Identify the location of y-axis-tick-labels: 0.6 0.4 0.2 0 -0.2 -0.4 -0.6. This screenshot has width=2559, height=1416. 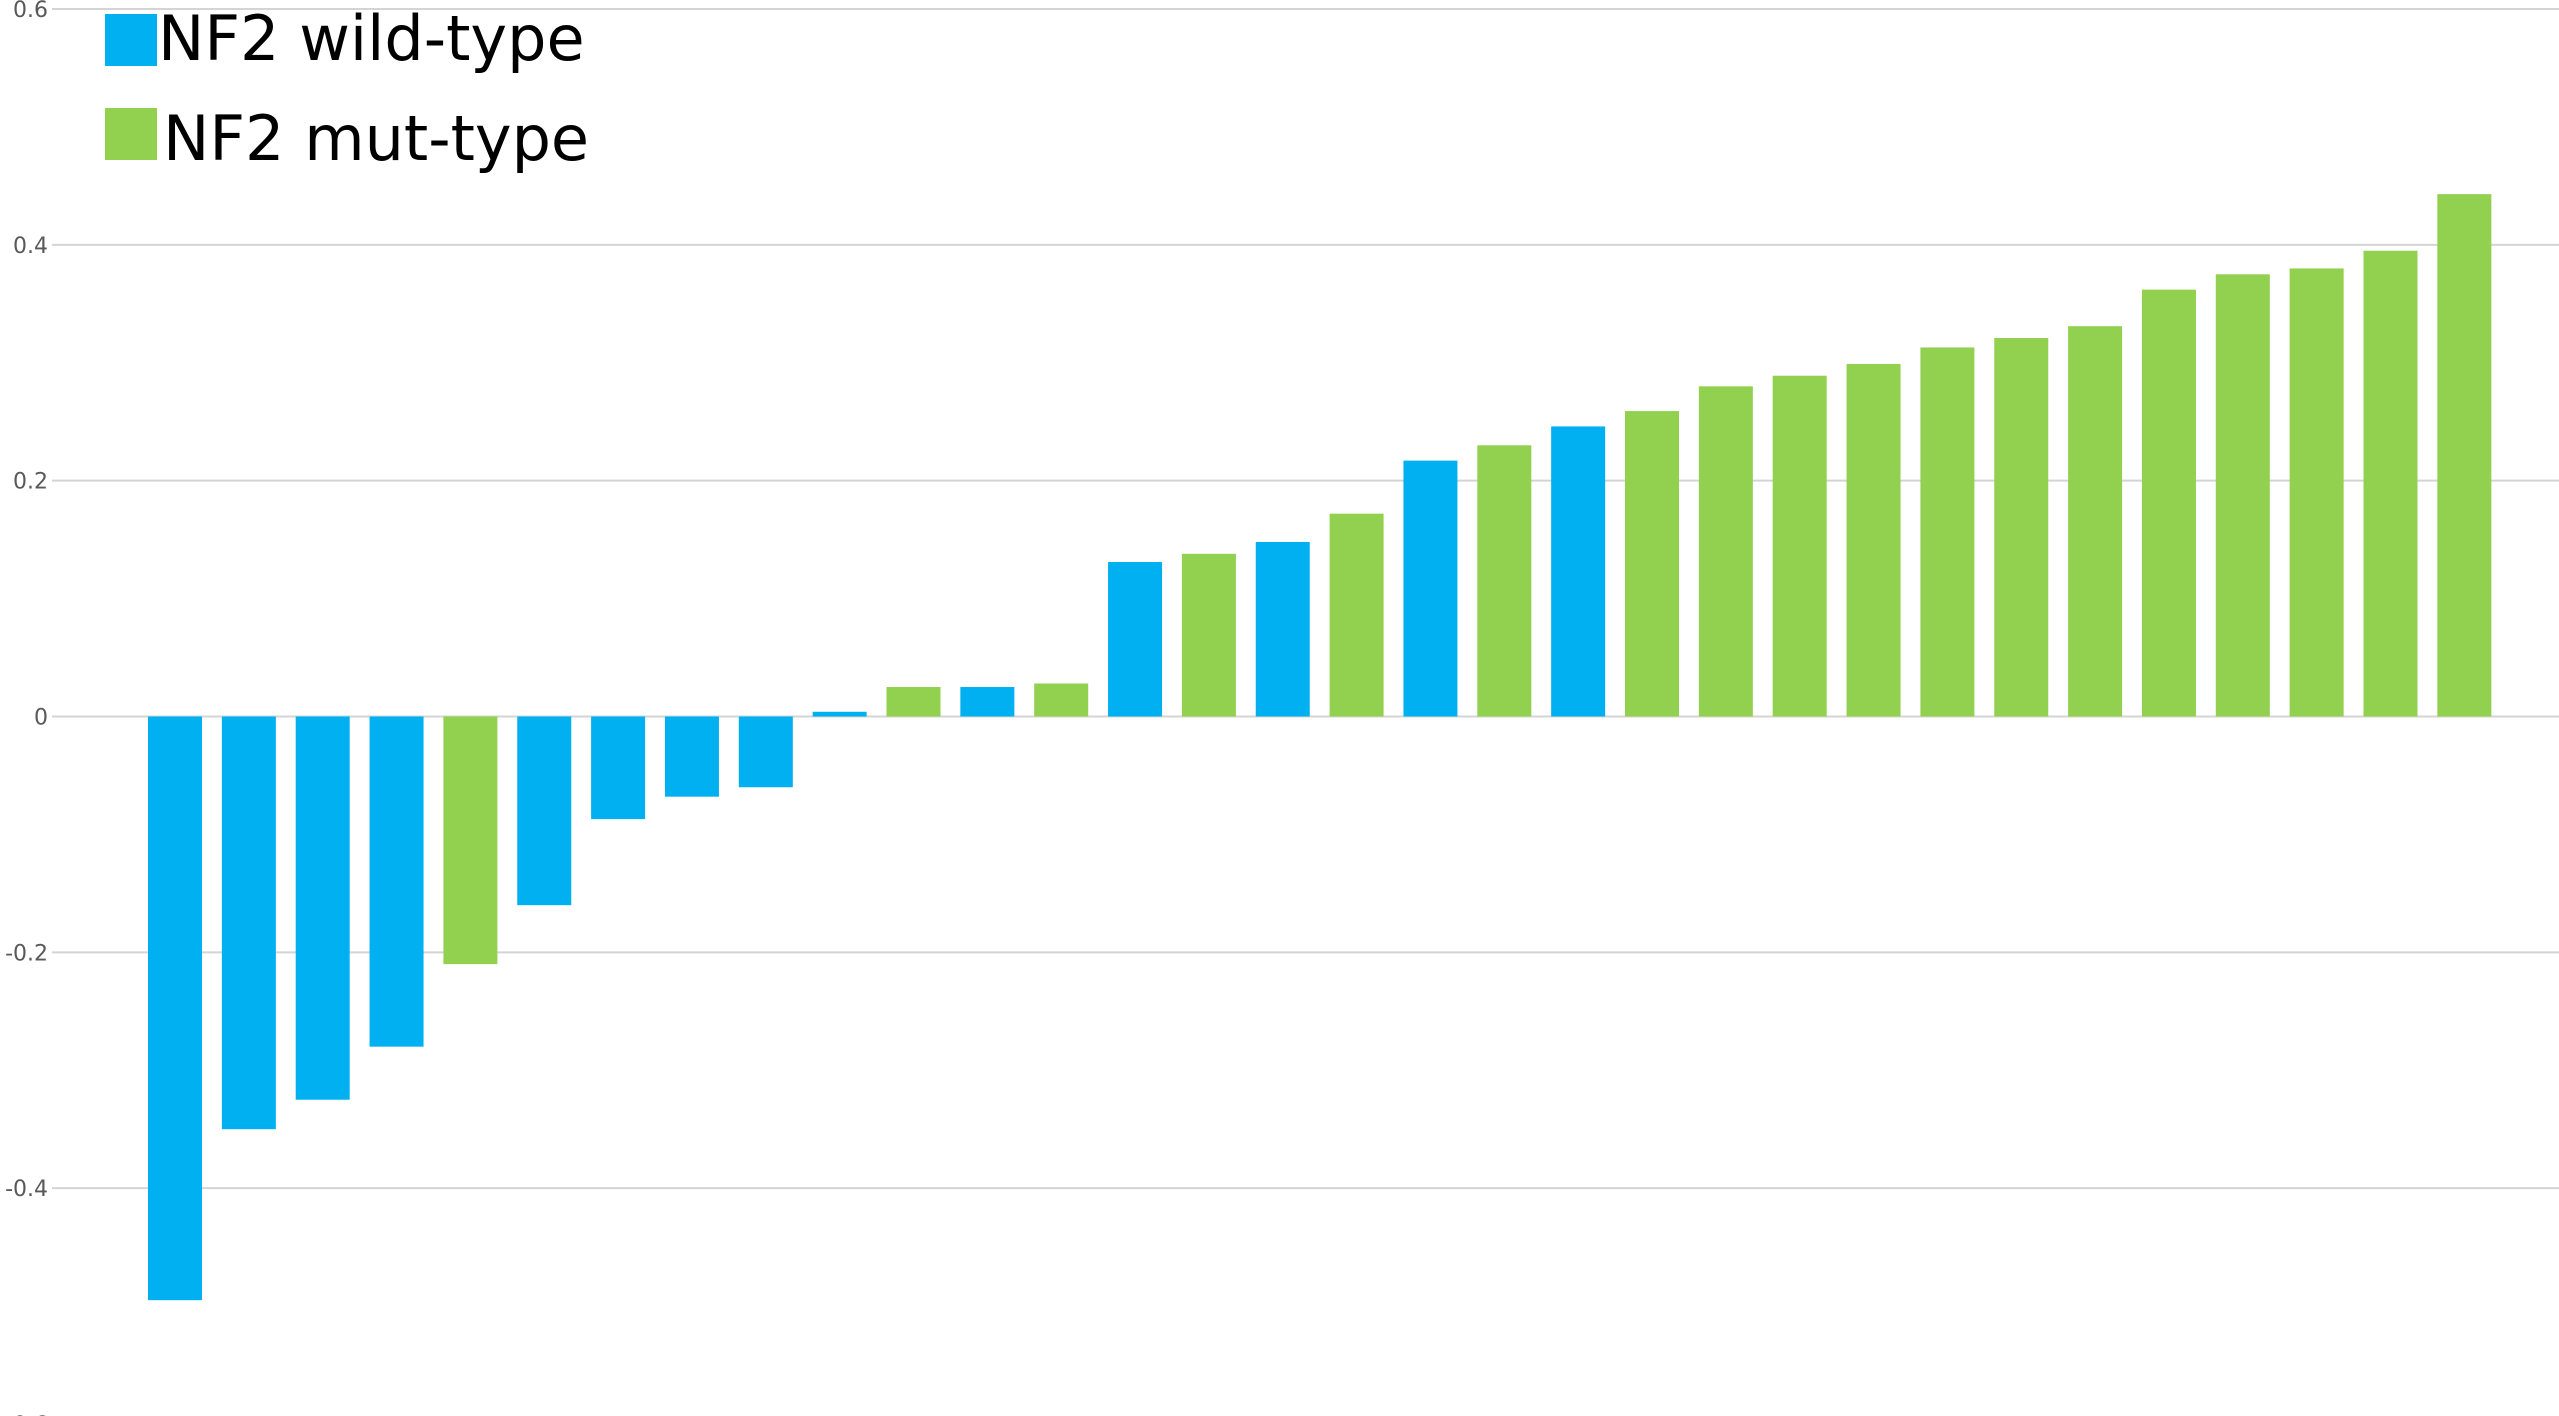
(26, 708).